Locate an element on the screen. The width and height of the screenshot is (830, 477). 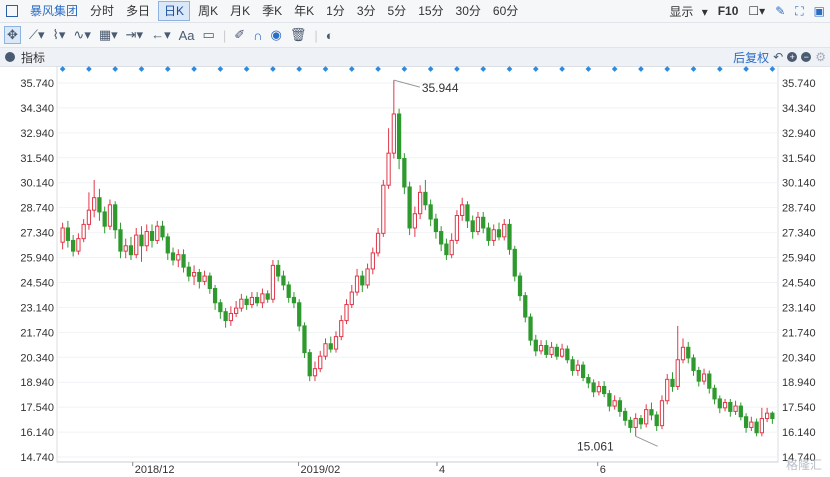
period-tabs: 分时 多日 日K 周K 月K 季K 年K 1分 3分 5分 15分 30分 60分 is located at coordinates (304, 11).